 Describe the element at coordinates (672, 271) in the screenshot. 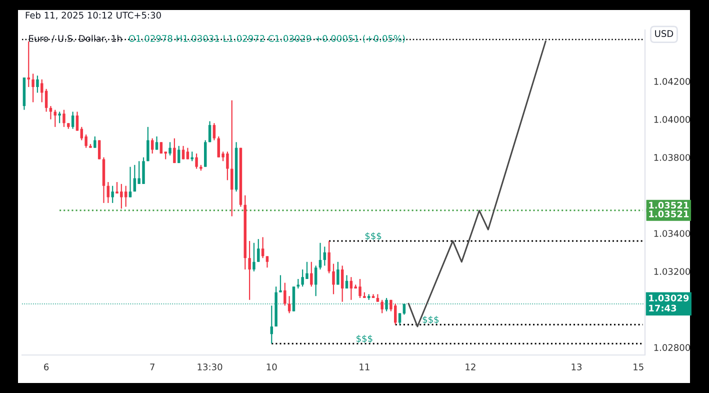

I see `y-tick-label: 1.03200` at that location.